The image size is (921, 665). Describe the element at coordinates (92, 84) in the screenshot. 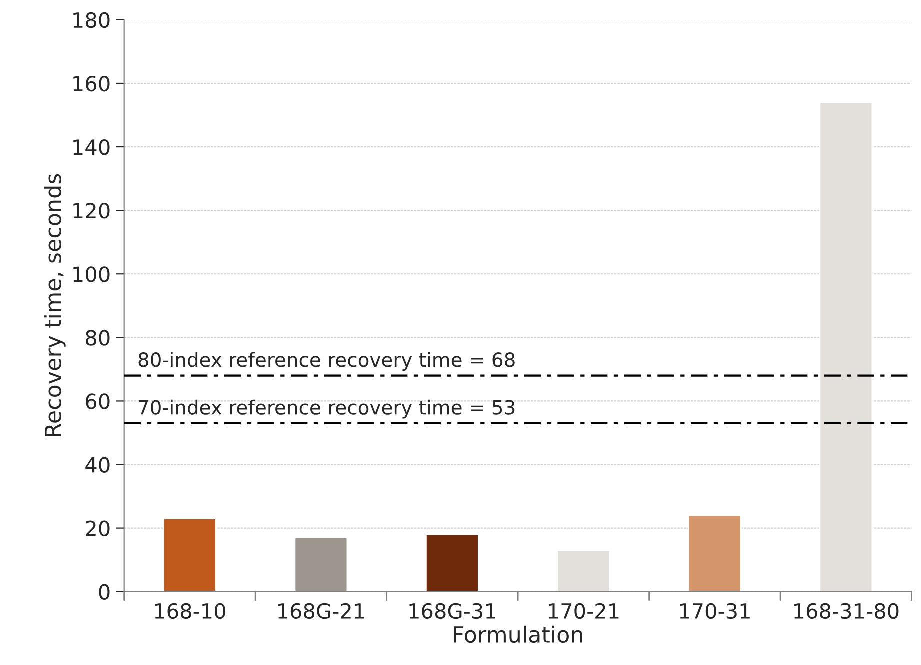

I see `y-tick-label: 160` at that location.